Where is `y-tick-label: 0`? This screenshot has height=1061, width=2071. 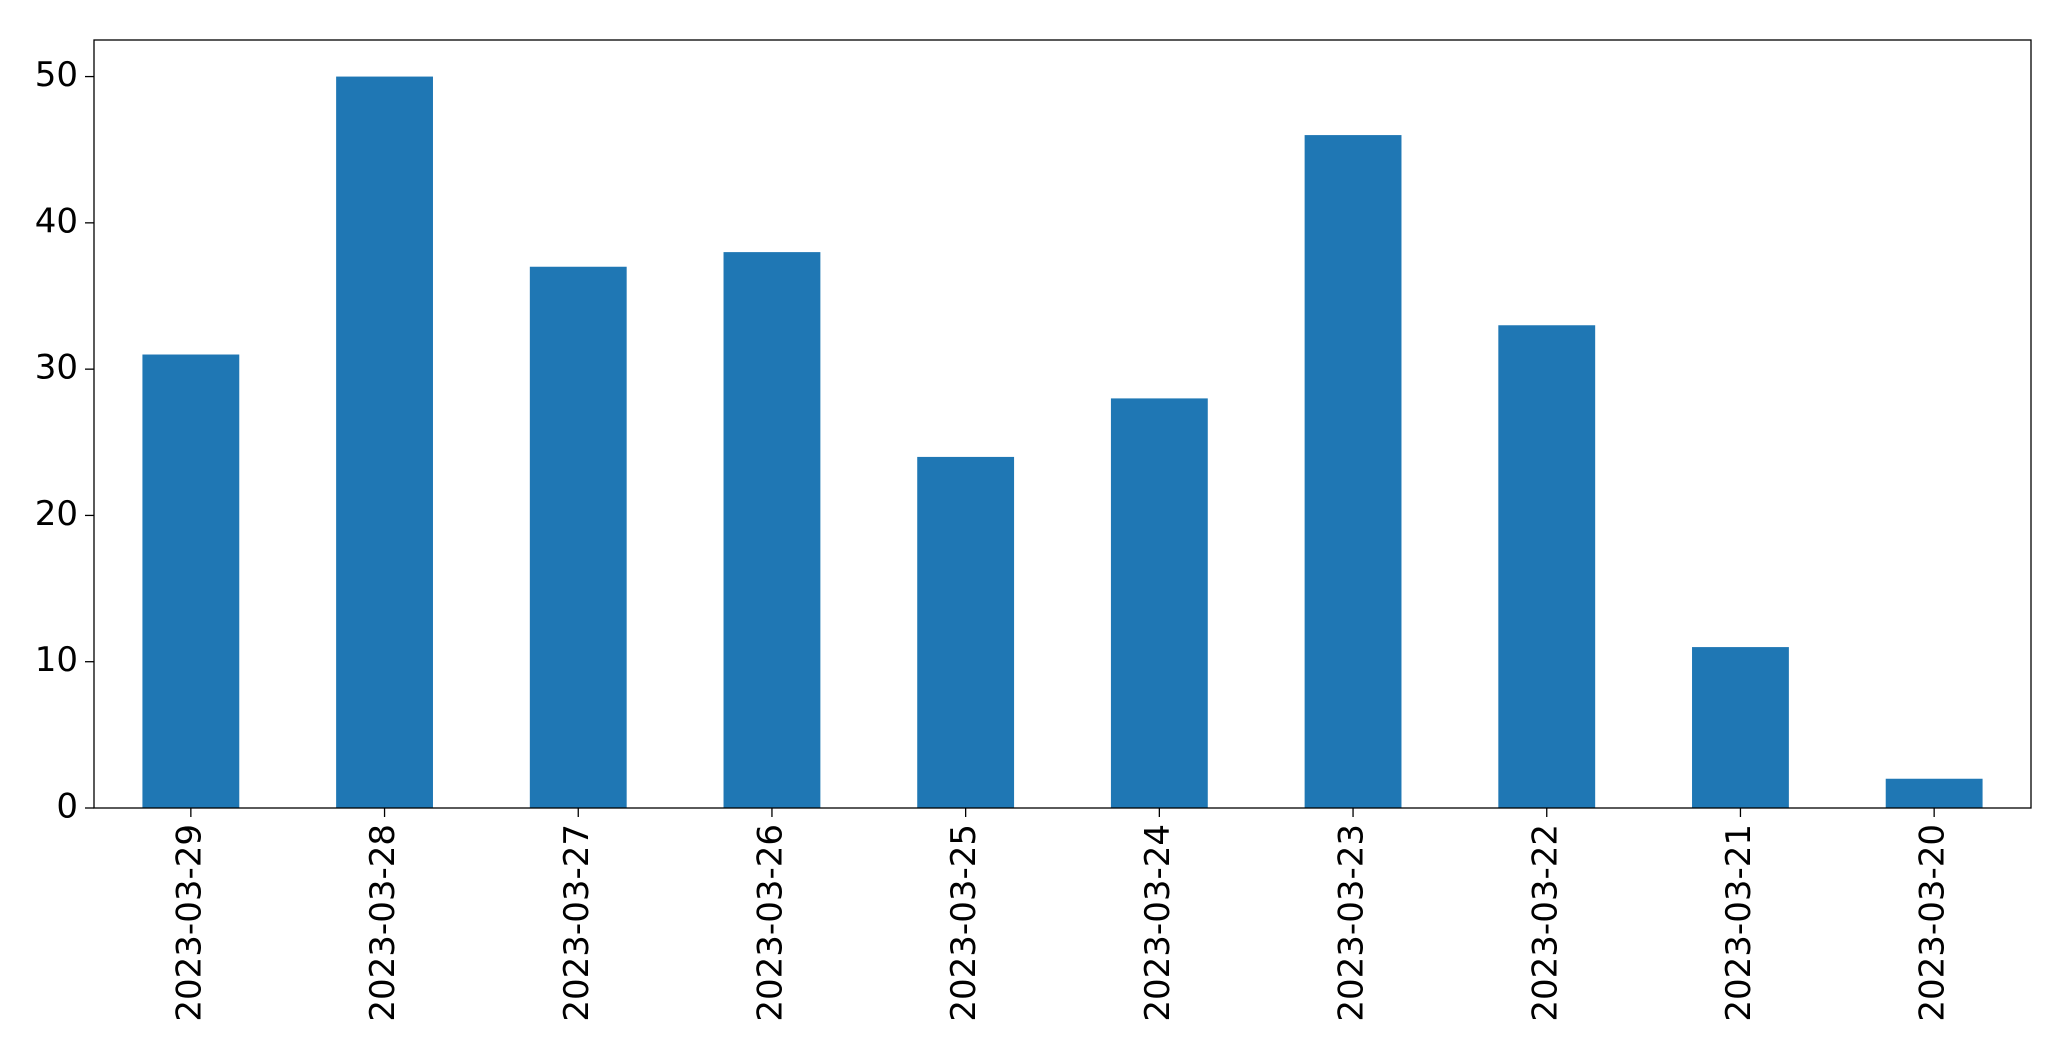 y-tick-label: 0 is located at coordinates (67, 807).